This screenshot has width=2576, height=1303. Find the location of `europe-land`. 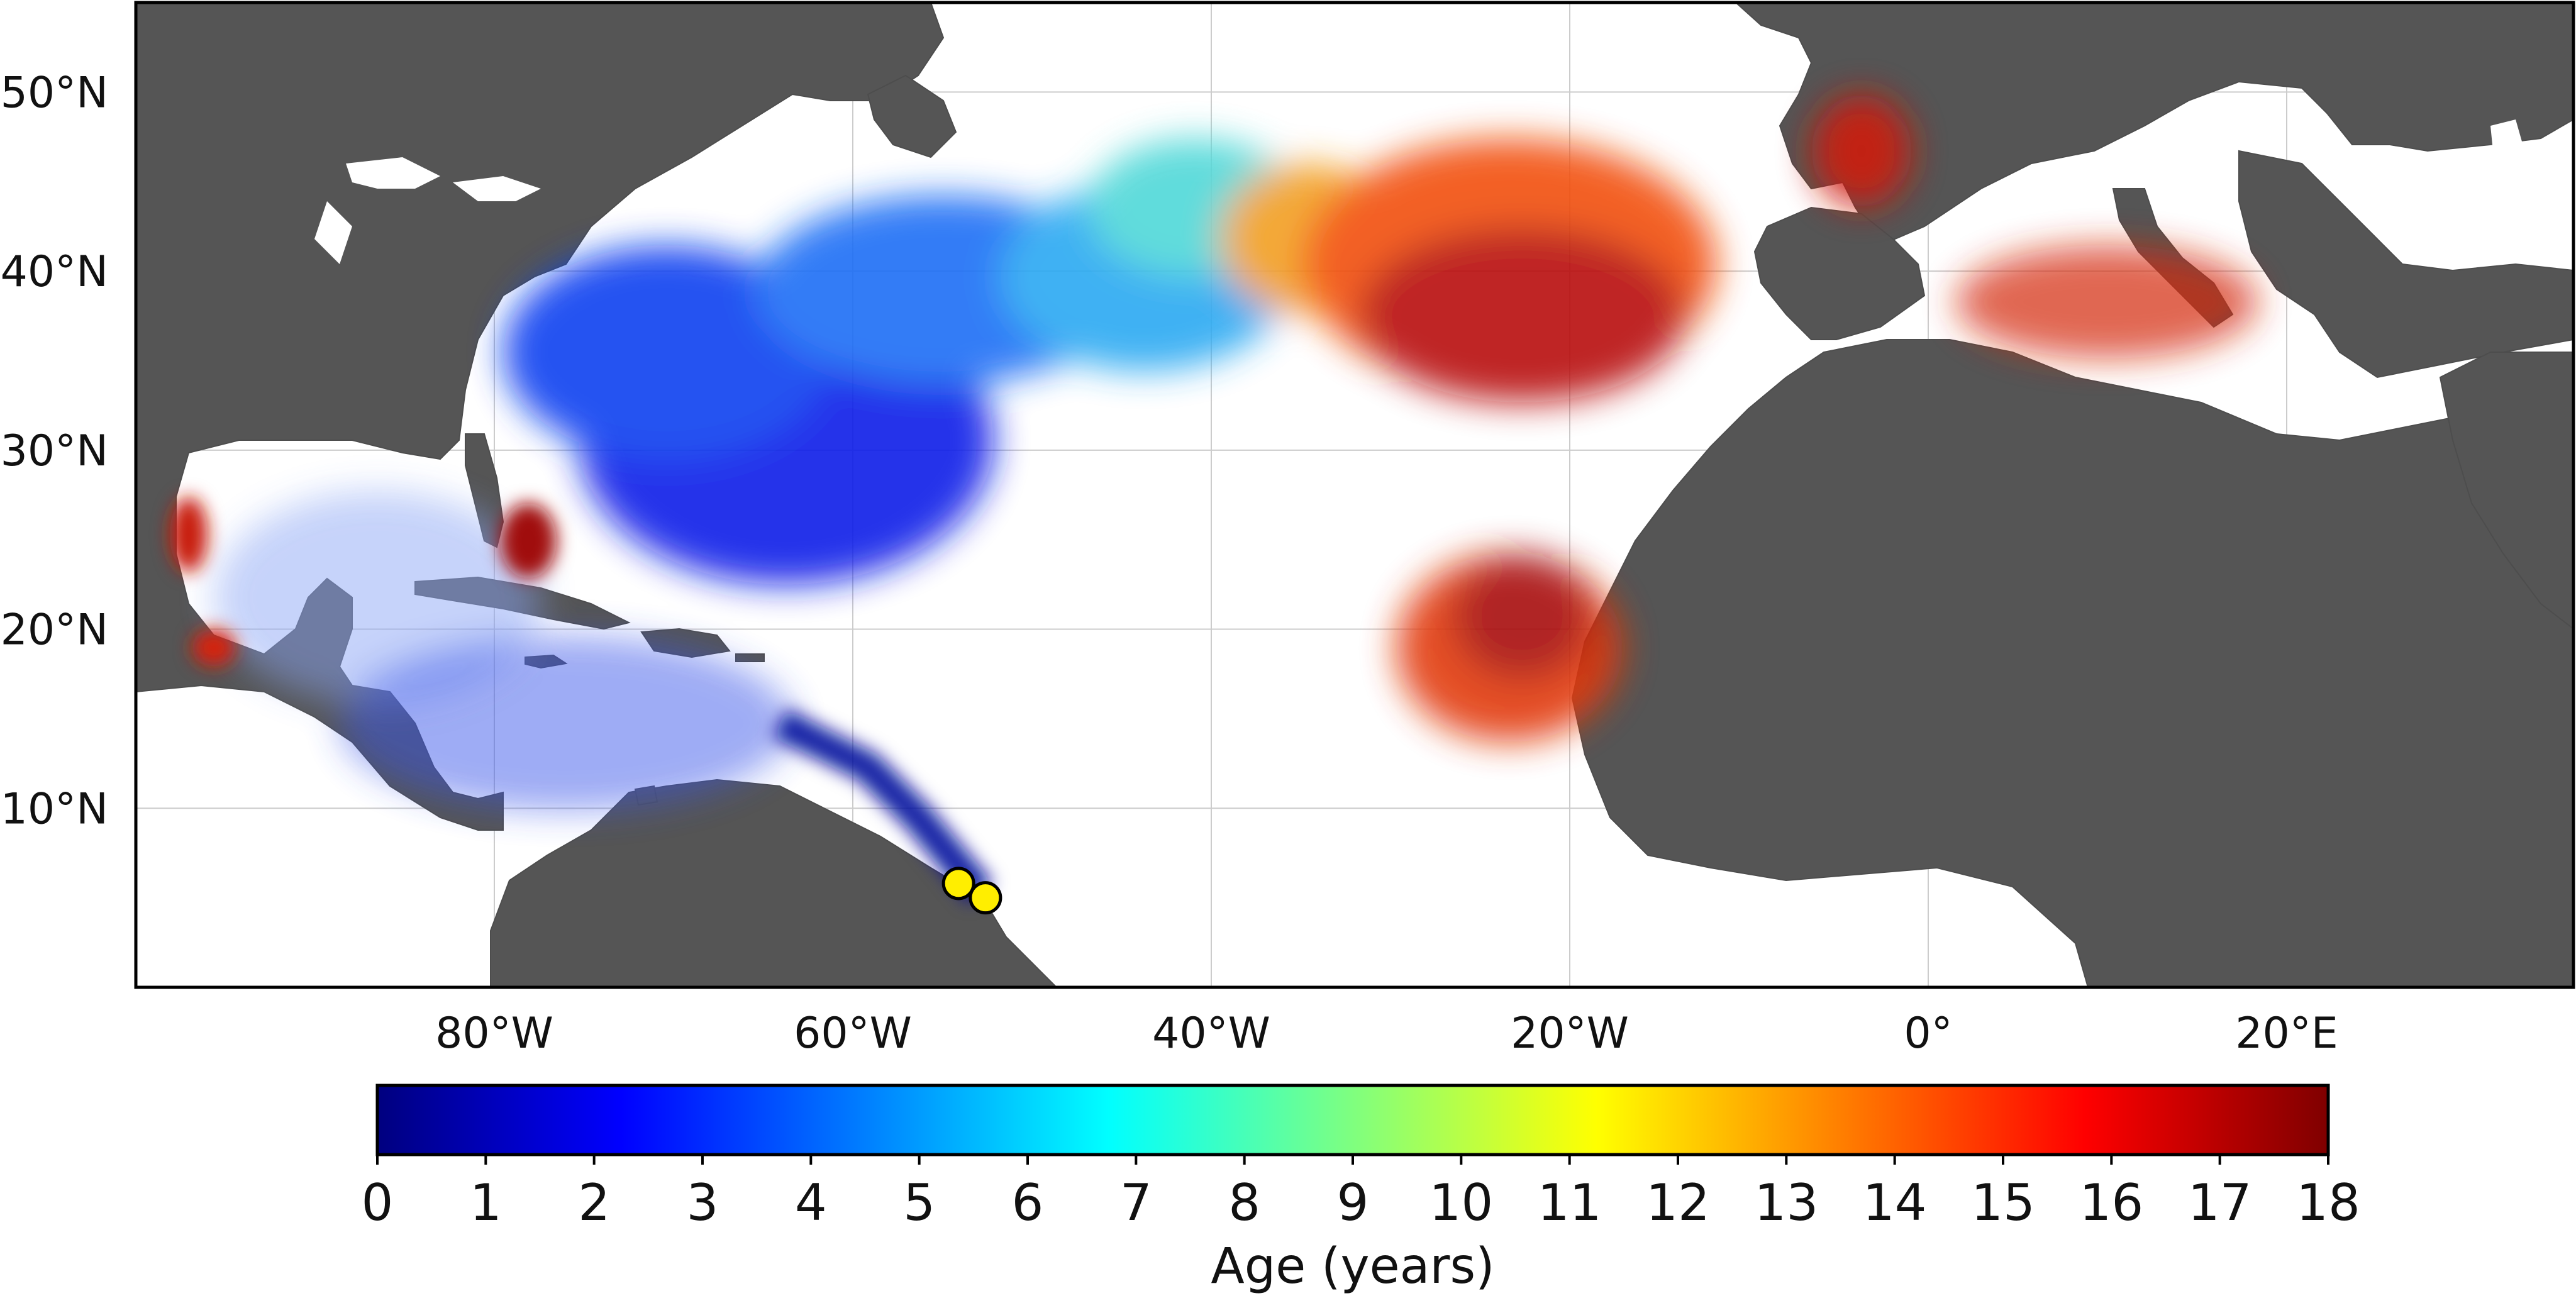

europe-land is located at coordinates (2154, 125).